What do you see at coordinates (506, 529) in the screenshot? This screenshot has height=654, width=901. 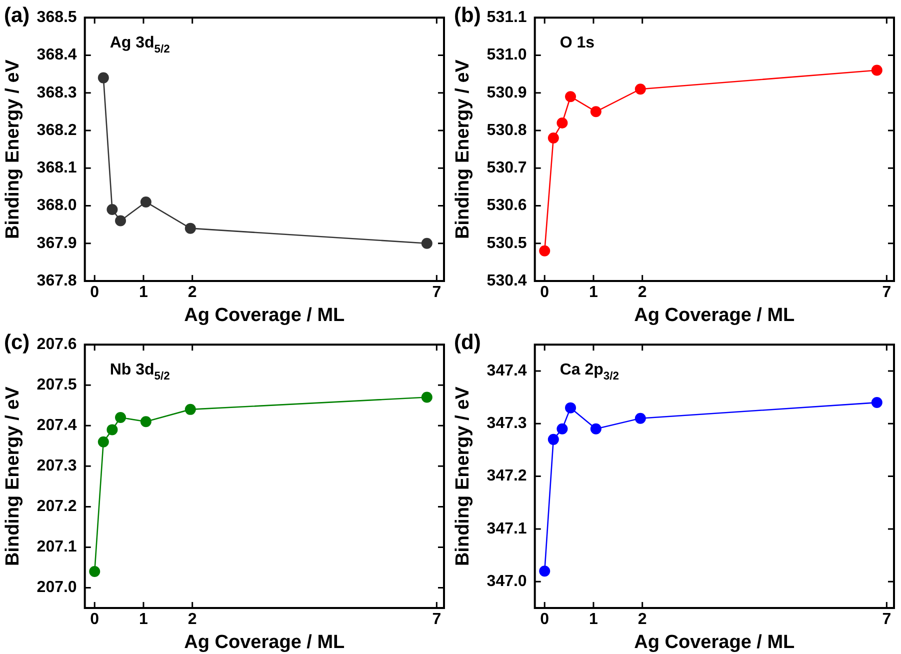 I see `y-tick-label: 347.1` at bounding box center [506, 529].